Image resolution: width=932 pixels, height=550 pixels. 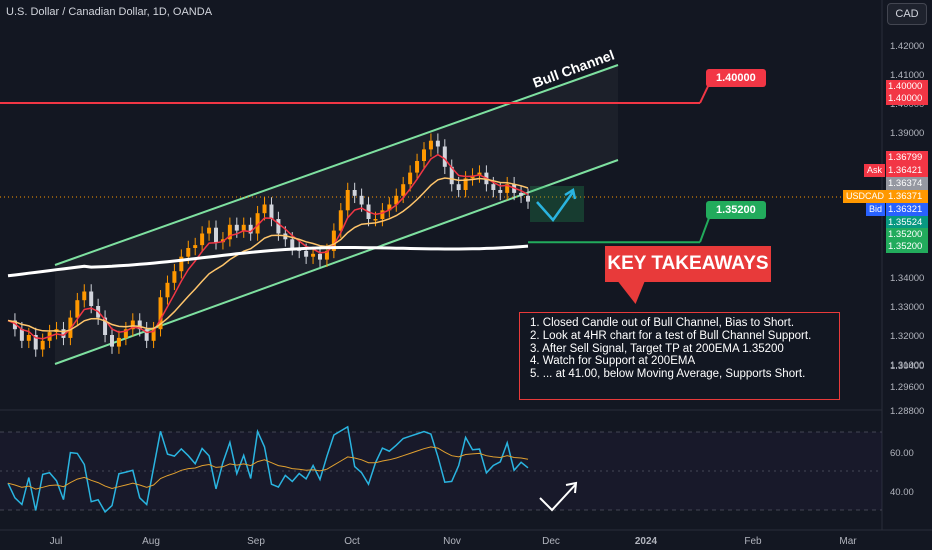 What do you see at coordinates (902, 492) in the screenshot?
I see `rsi-tick-label: 40.00` at bounding box center [902, 492].